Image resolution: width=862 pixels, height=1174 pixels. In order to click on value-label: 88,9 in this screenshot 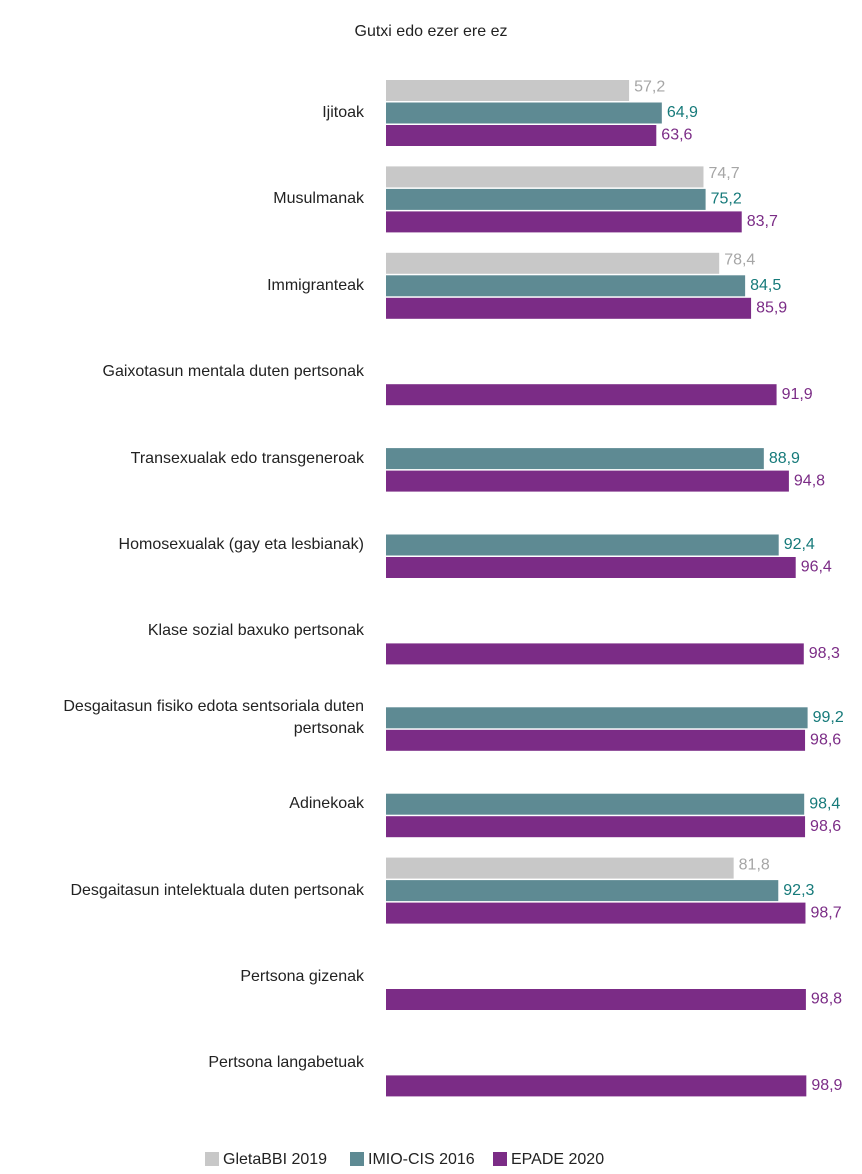, I will do `click(784, 458)`.